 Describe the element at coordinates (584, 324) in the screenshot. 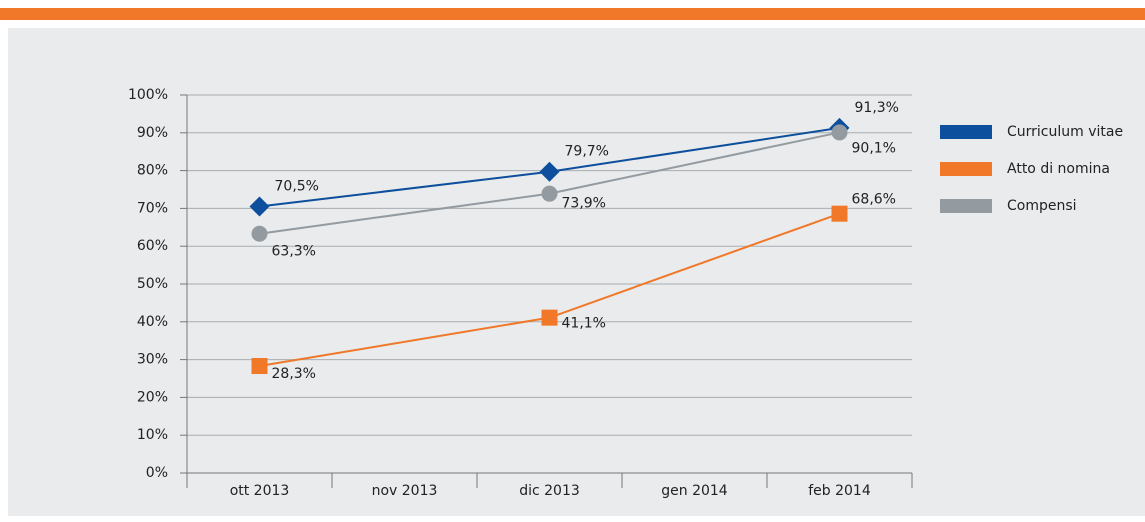

I see `data-label: 41,1%` at that location.